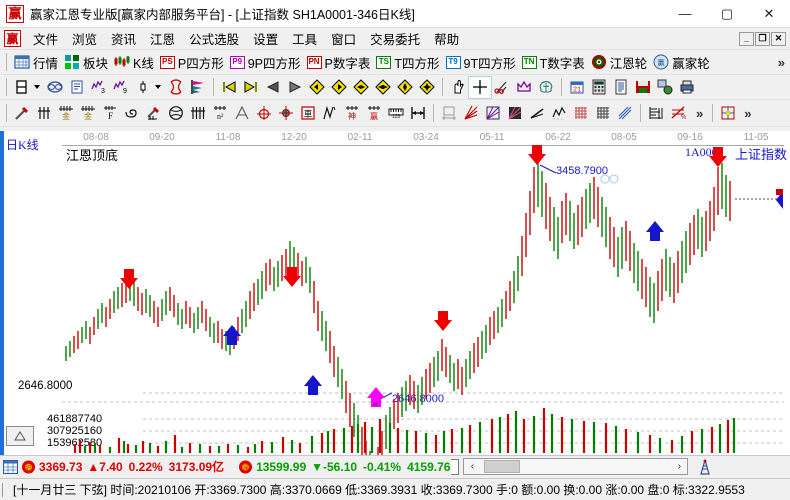 The height and width of the screenshot is (500, 790). Describe the element at coordinates (407, 62) in the screenshot. I see `toolbar-t-square: TS T四方形` at that location.